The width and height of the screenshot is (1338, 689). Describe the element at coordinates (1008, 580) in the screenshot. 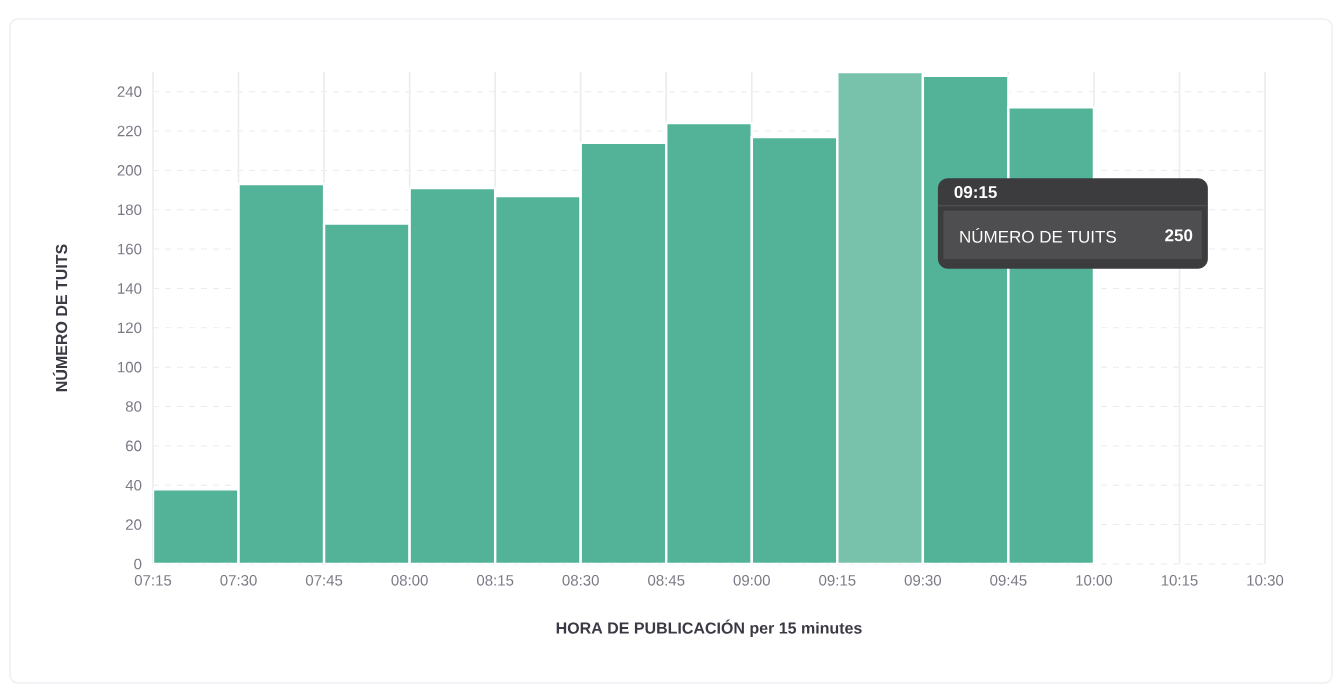

I see `x-tick-label: 09:45` at that location.